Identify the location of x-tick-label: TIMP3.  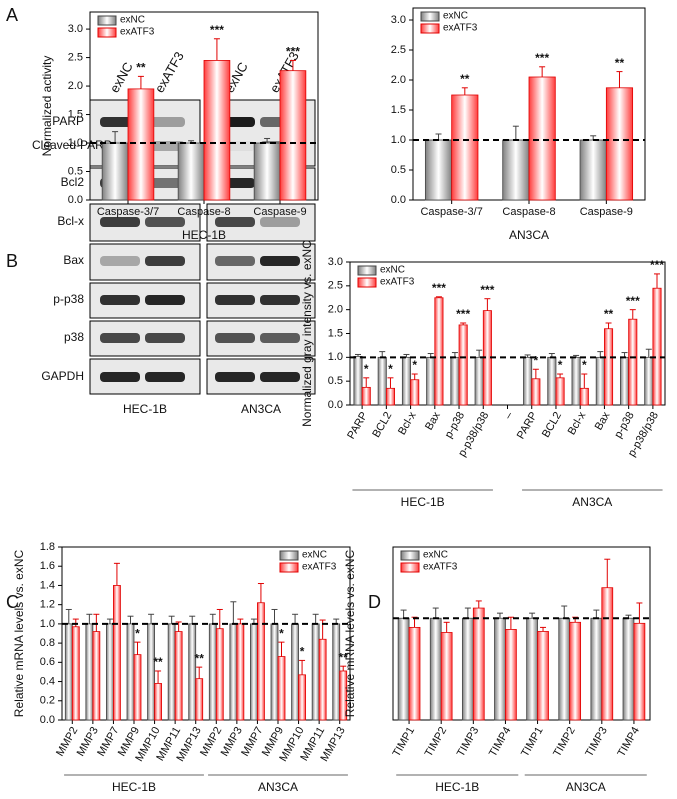
(596, 742).